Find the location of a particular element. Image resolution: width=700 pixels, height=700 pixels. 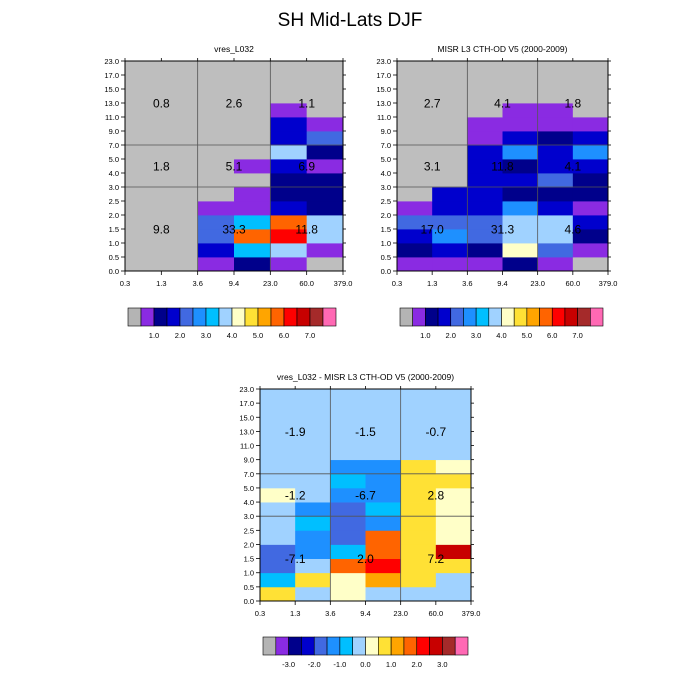

colorbar2-label: 4.0 is located at coordinates (501, 335).